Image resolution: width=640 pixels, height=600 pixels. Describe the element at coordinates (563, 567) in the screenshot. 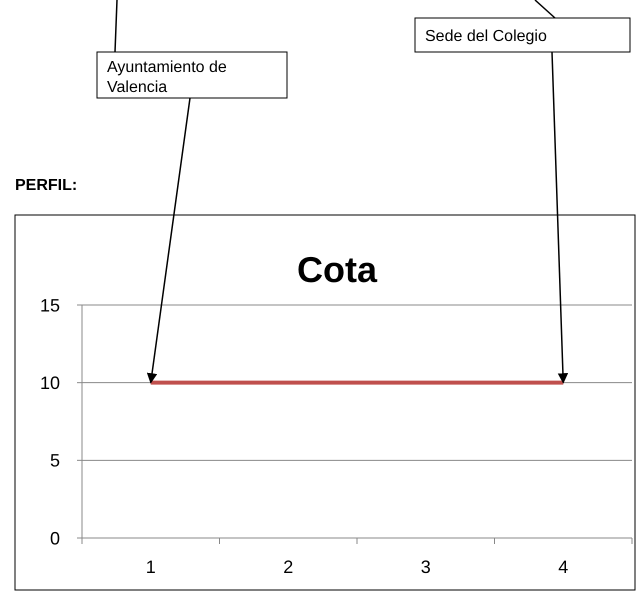

I see `x-tick-label: 4` at that location.